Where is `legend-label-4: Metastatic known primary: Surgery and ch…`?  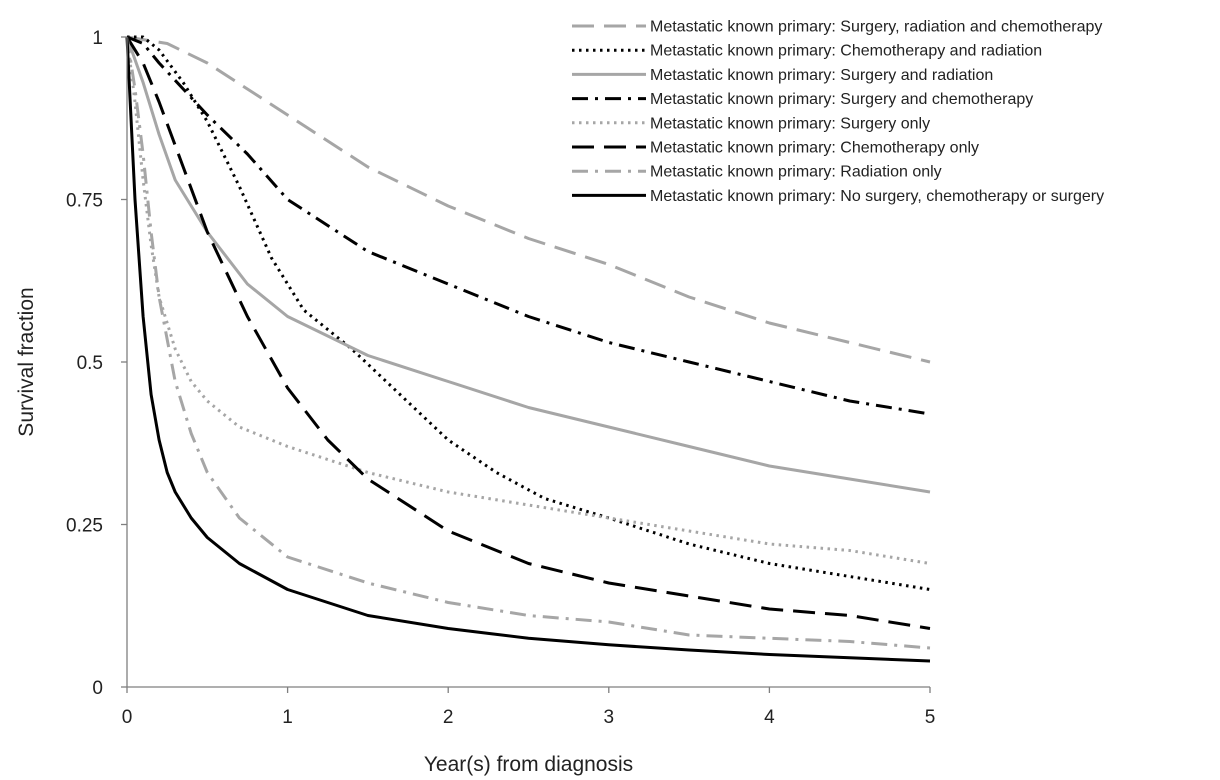
legend-label-4: Metastatic known primary: Surgery and ch… is located at coordinates (841, 99).